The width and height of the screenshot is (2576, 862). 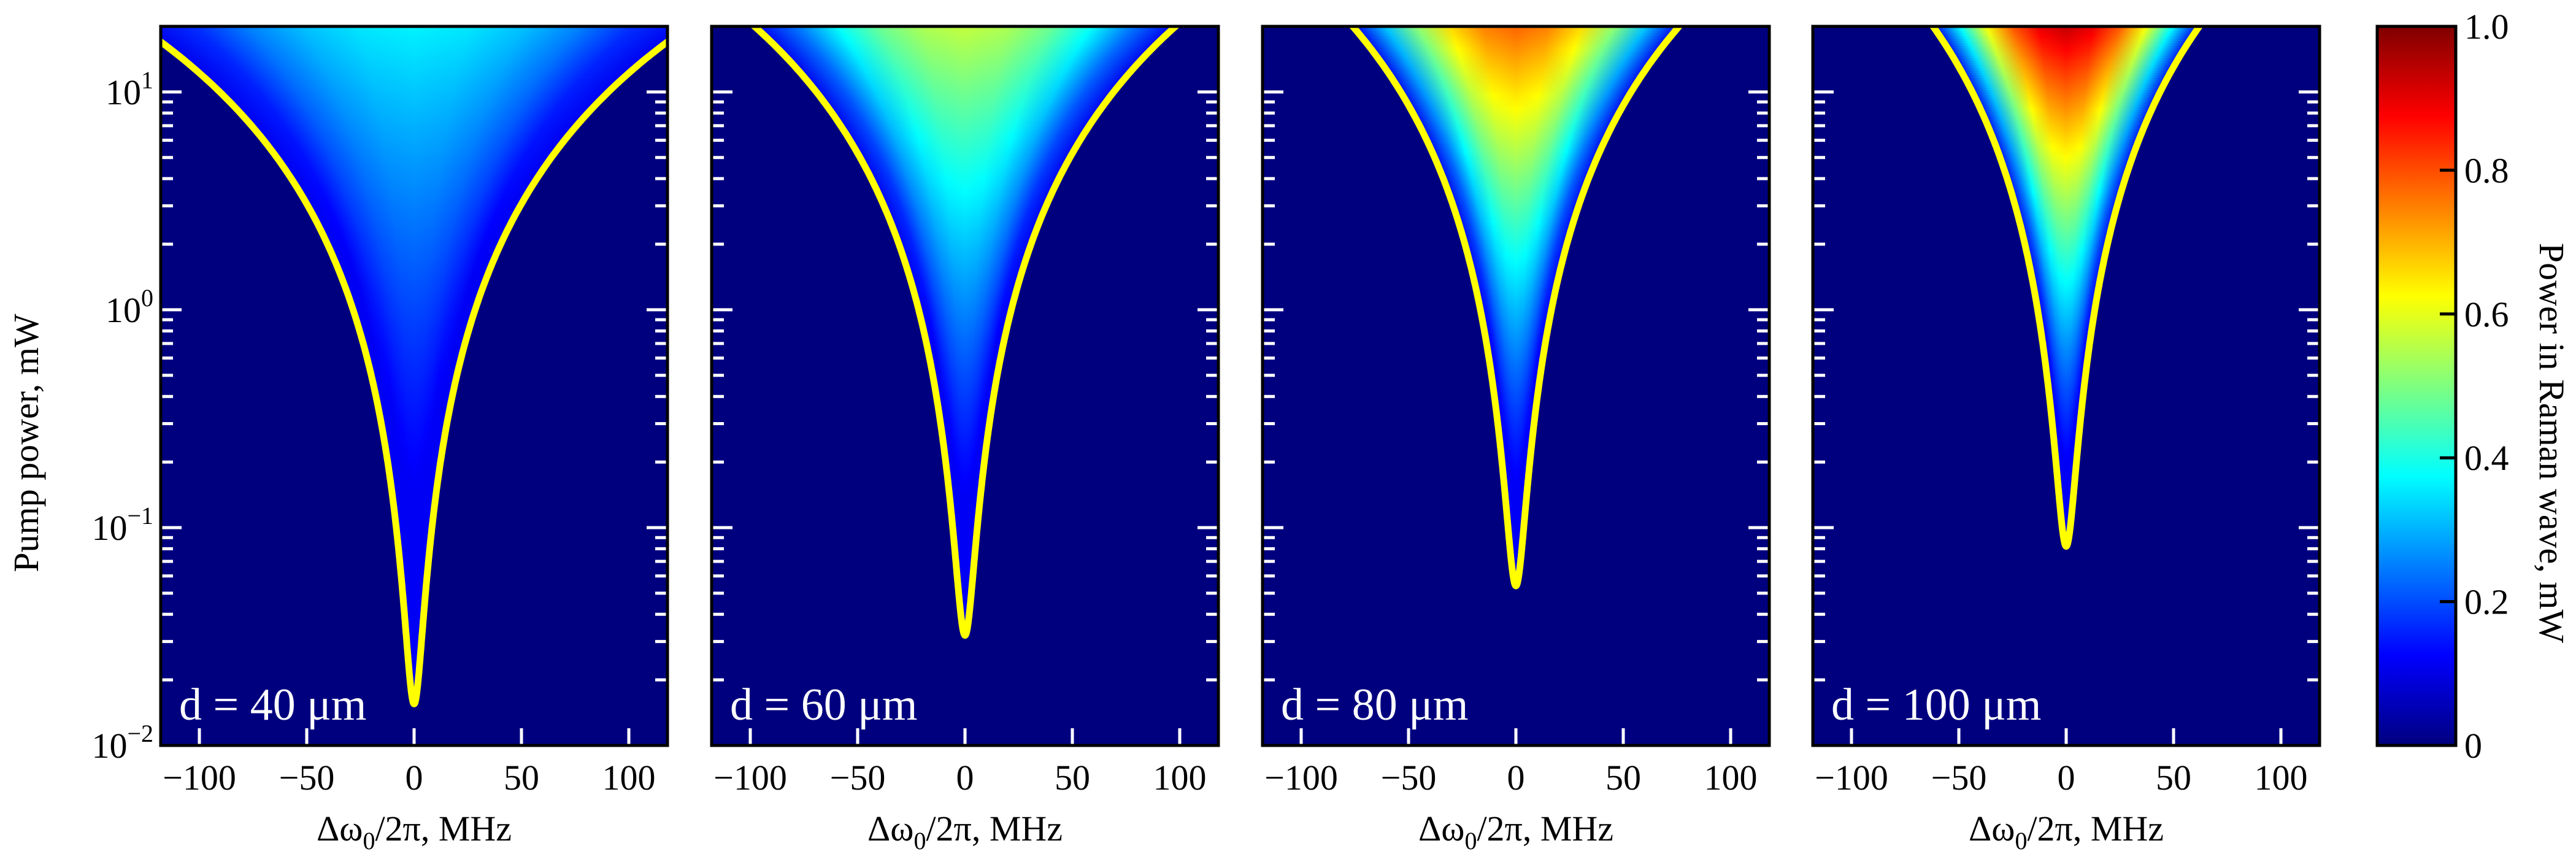 I want to click on y-tick-label: 10¹, so click(x=129, y=89).